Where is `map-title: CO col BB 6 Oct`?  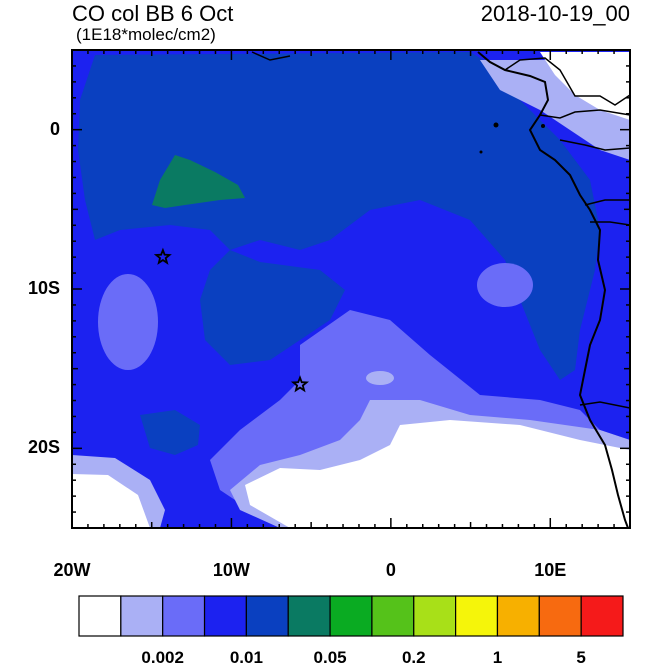 map-title: CO col BB 6 Oct is located at coordinates (153, 13).